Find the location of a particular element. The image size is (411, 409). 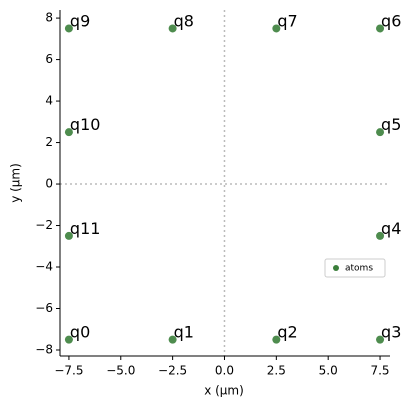

atom-label: q4 is located at coordinates (391, 228).